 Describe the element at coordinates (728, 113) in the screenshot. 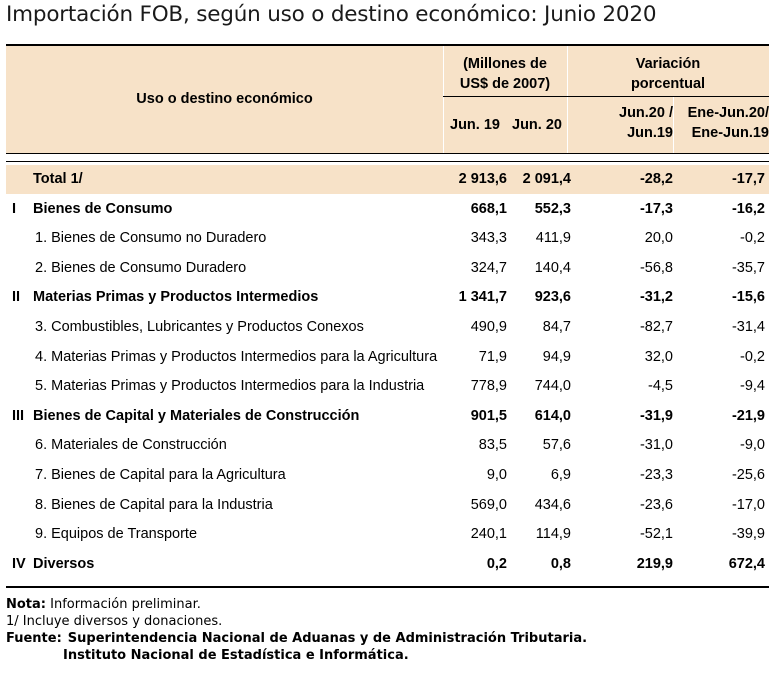

I see `header-var-ytd-line1: Ene-Jun.20/` at that location.